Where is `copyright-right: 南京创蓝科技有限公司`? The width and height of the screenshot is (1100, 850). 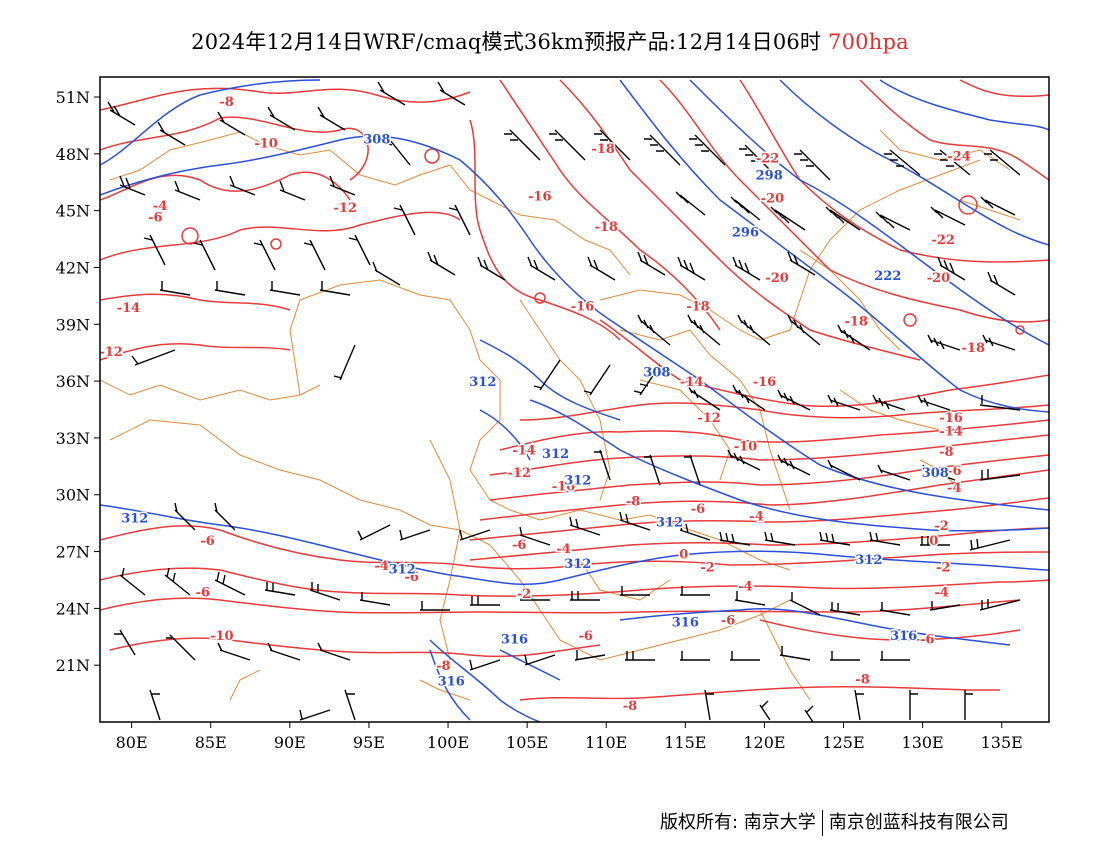
copyright-right: 南京创蓝科技有限公司 is located at coordinates (918, 822).